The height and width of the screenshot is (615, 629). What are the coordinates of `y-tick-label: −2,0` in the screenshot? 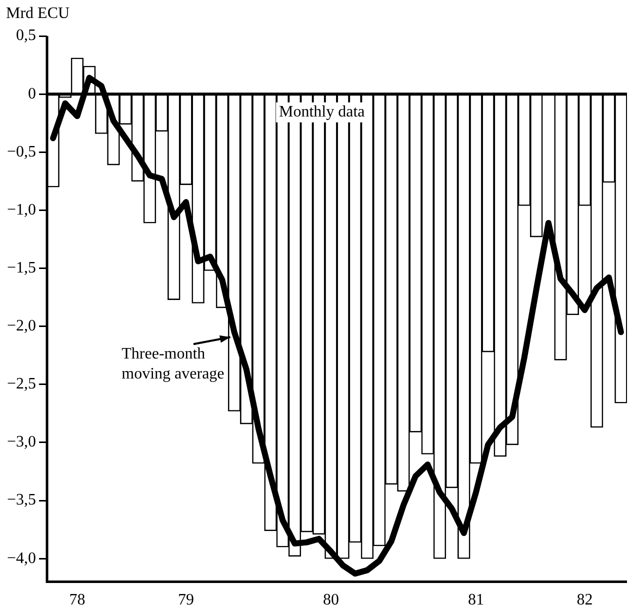 It's located at (21, 326).